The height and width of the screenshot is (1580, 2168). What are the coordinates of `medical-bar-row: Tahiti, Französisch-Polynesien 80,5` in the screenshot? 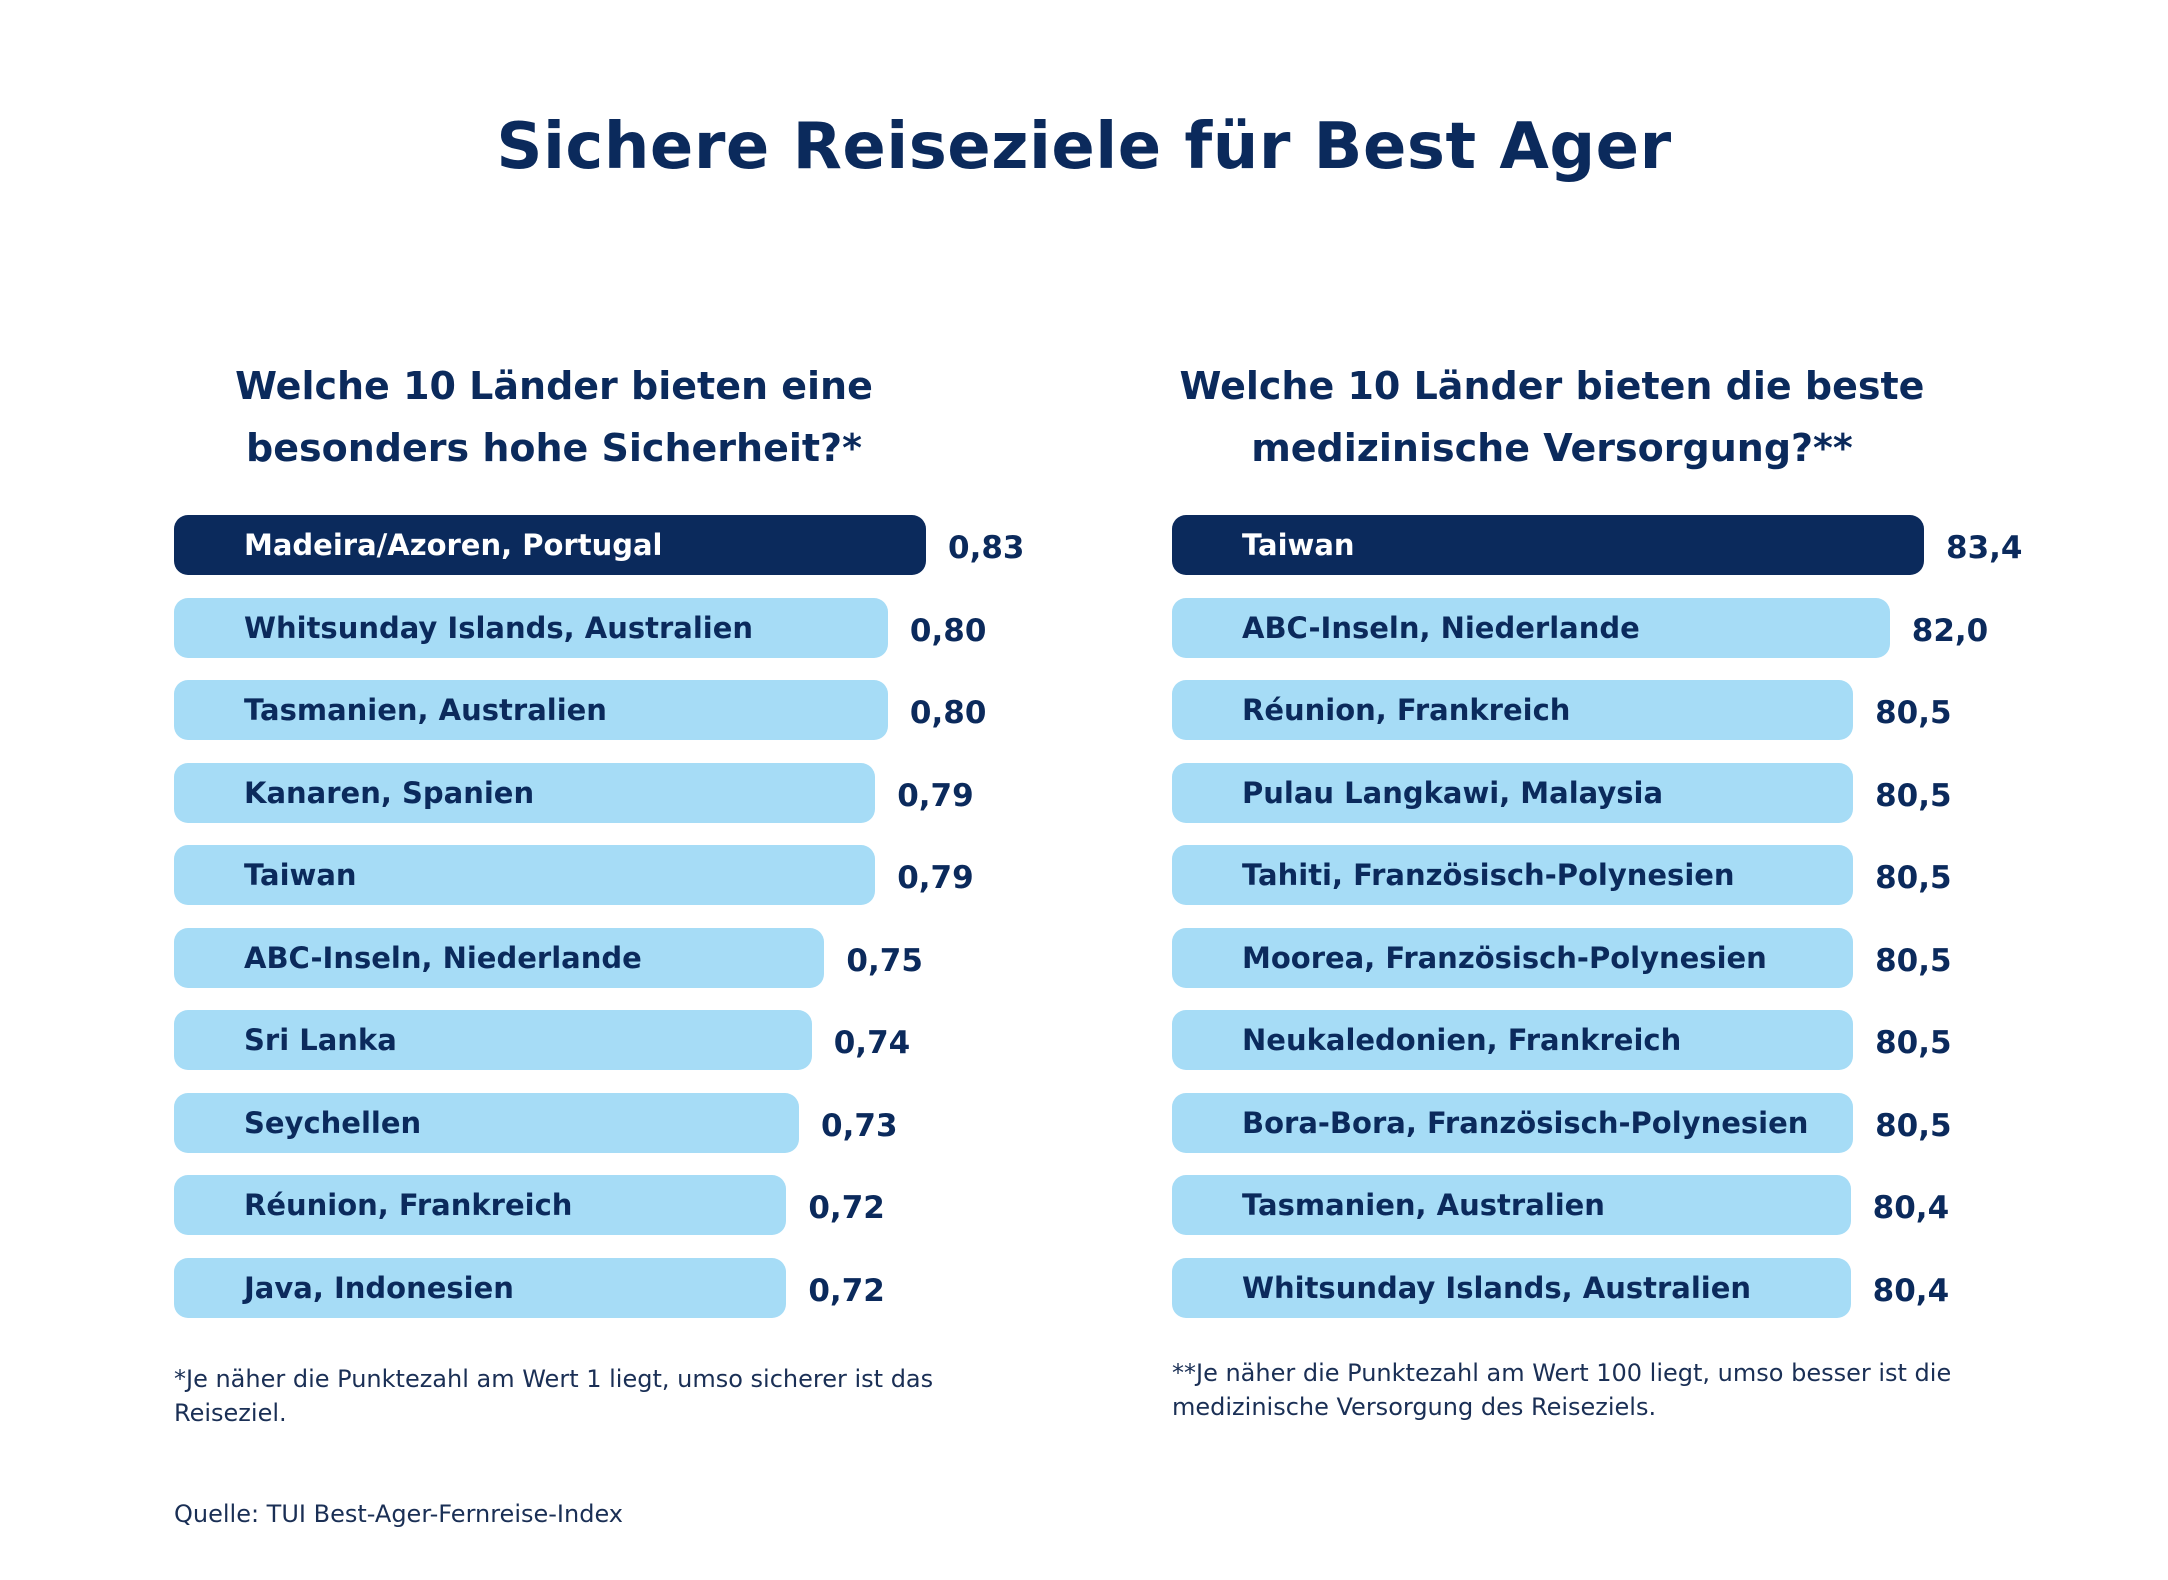 It's located at (1632, 875).